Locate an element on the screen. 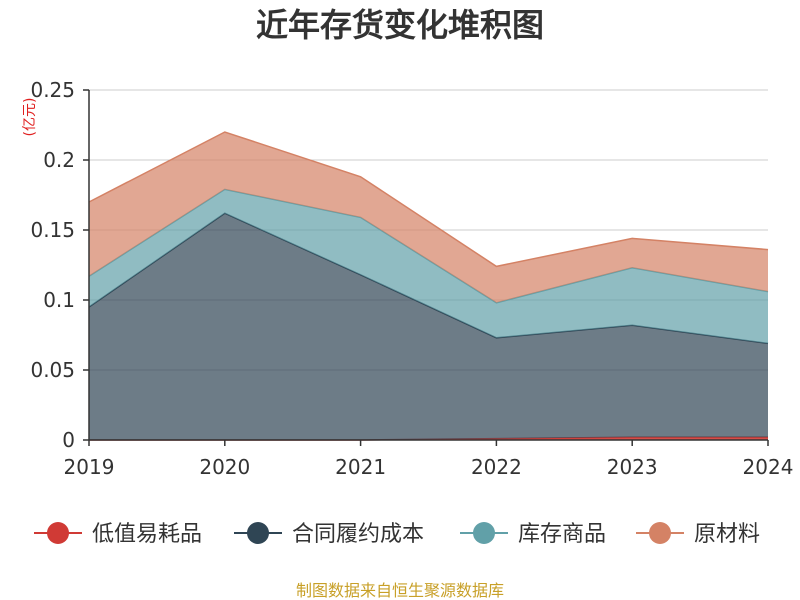 Image resolution: width=800 pixels, height=600 pixels. legend-item: 原材料 is located at coordinates (698, 534).